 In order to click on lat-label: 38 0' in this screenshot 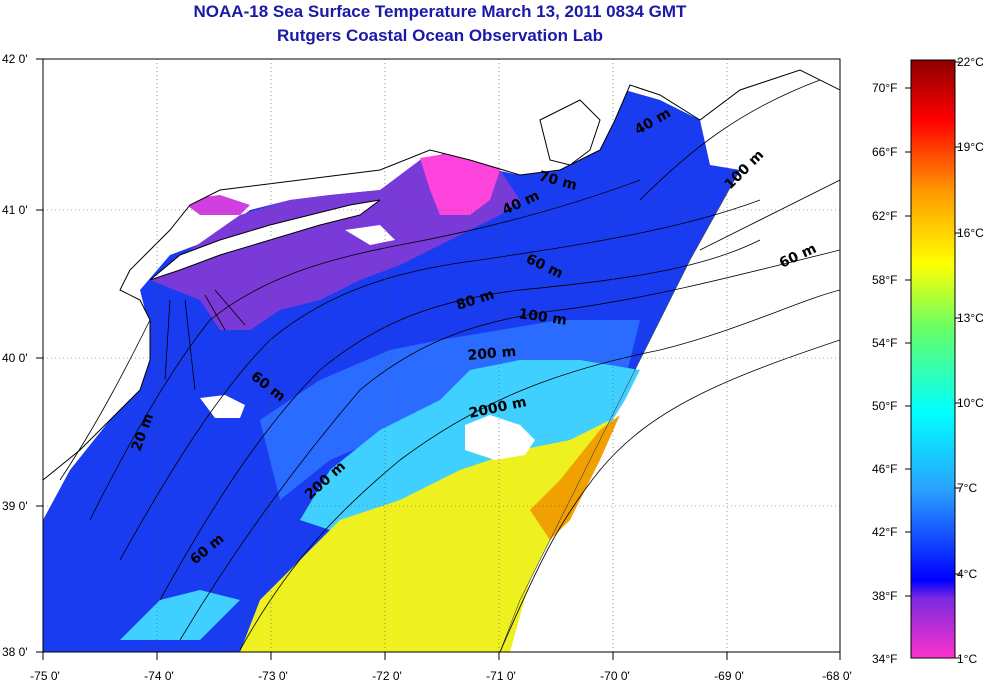, I will do `click(15, 652)`.